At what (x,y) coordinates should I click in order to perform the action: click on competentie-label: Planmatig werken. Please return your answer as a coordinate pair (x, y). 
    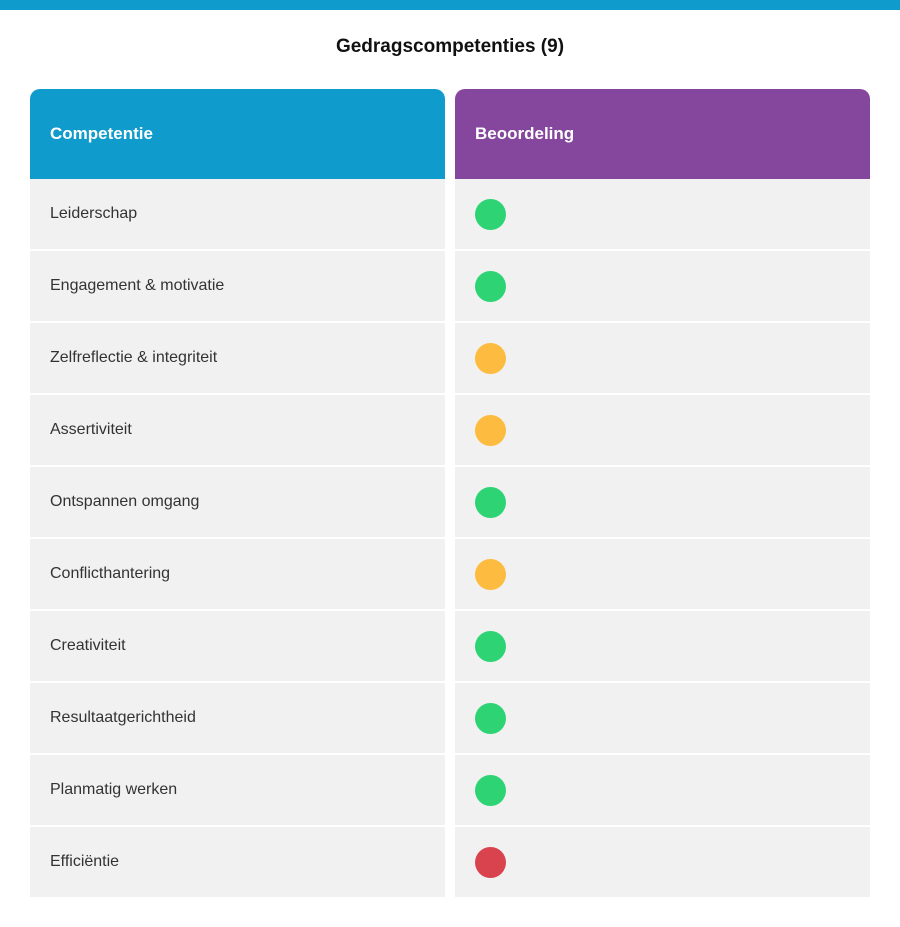
    Looking at the image, I should click on (114, 789).